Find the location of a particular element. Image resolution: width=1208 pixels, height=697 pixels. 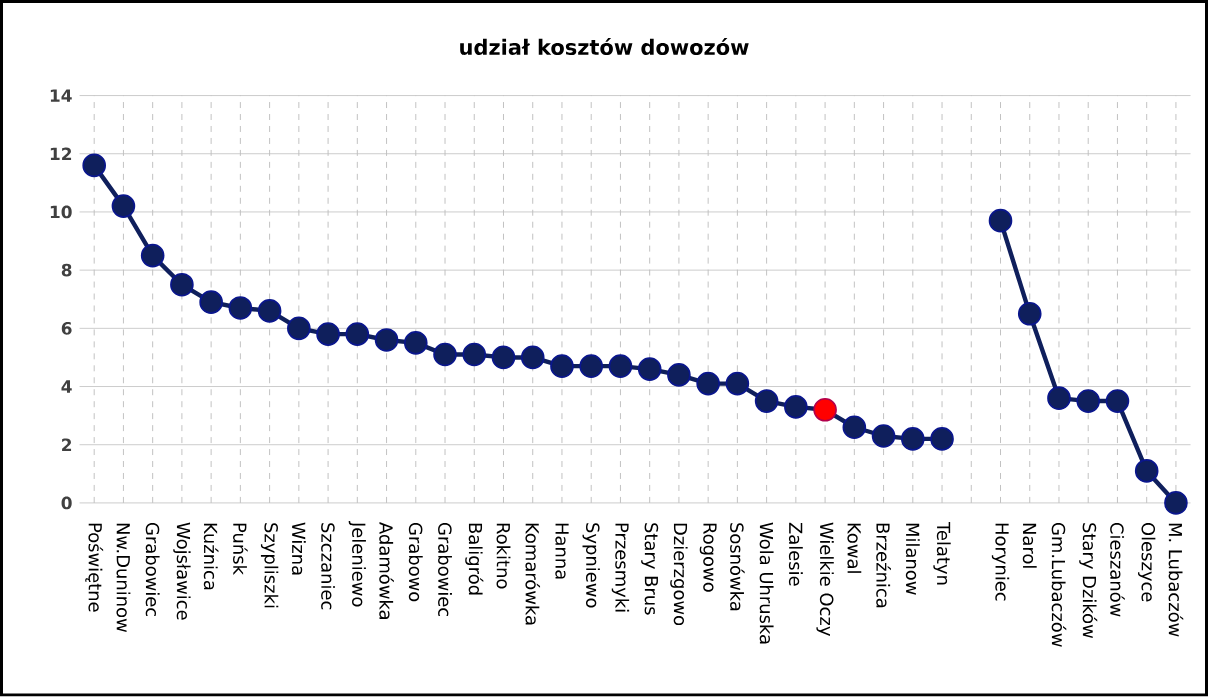

y-tick-label: 14 is located at coordinates (61, 95).